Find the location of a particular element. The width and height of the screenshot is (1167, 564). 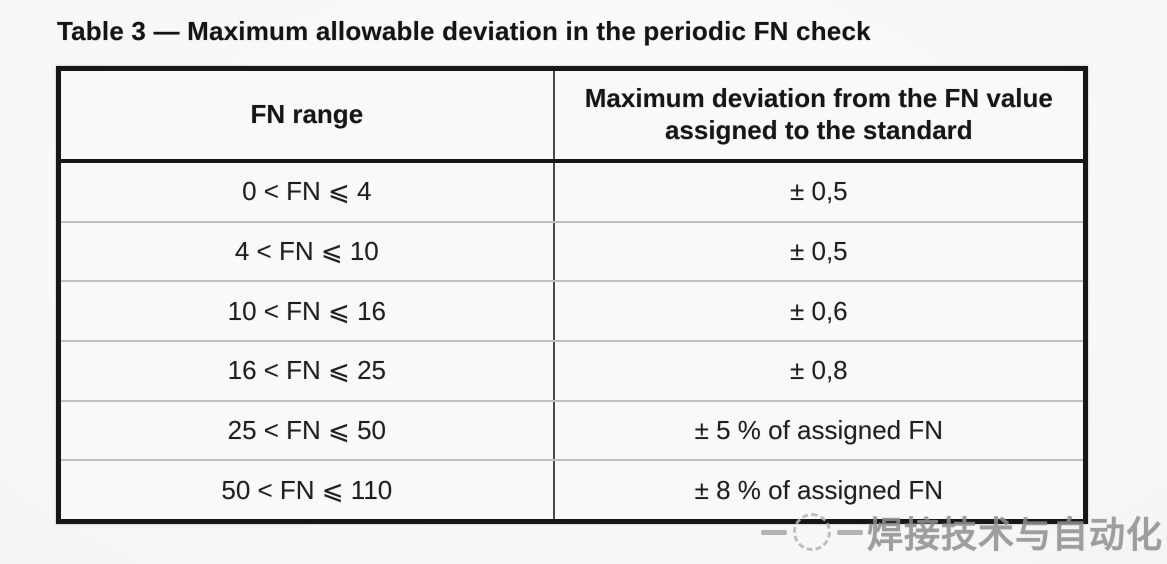

table-row: 4 < FN ⩽ 10 ± 0,5 is located at coordinates (572, 252).